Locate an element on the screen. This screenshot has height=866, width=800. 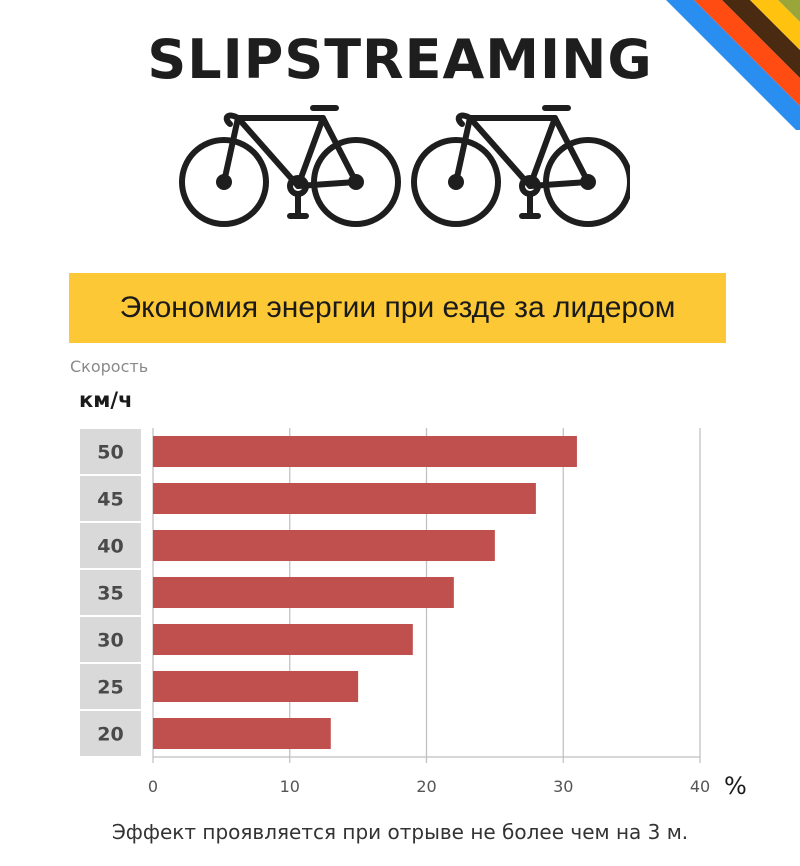
chart-title: Экономия энергии при езде за лидером is located at coordinates (397, 307).